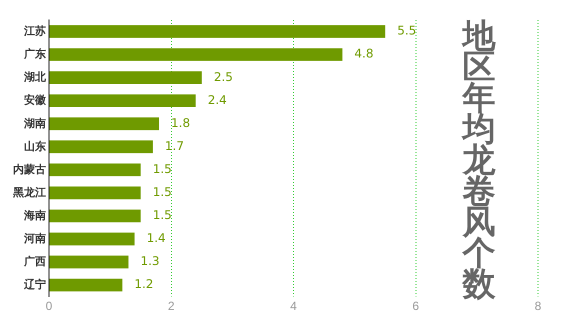 The height and width of the screenshot is (323, 566). What do you see at coordinates (29, 192) in the screenshot?
I see `y-tick-label: 黑龙江` at bounding box center [29, 192].